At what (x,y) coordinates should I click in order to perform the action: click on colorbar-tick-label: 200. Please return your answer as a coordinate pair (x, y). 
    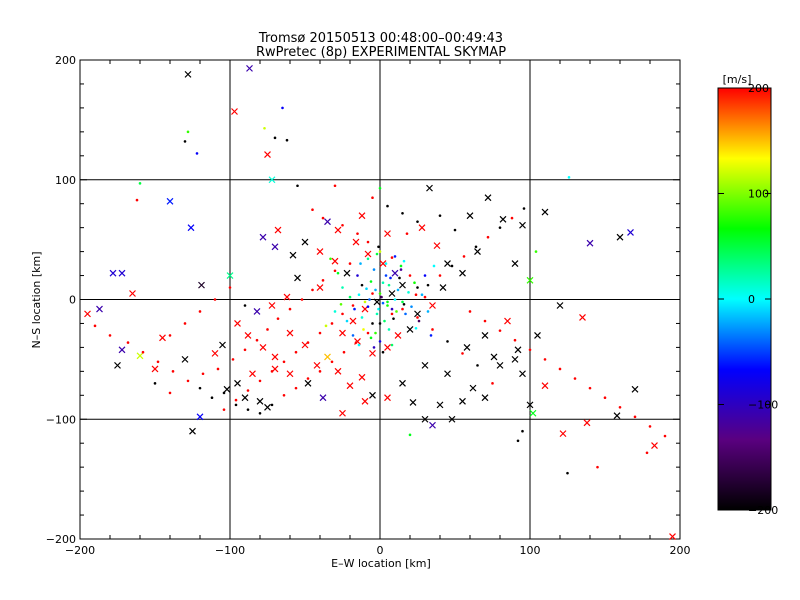
    Looking at the image, I should click on (758, 88).